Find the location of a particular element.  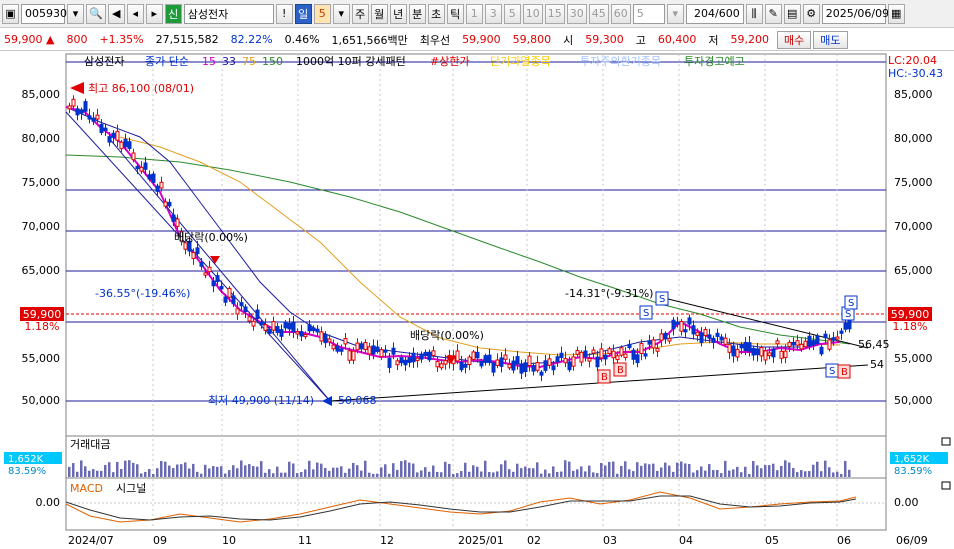

period-second-button: 초 is located at coordinates (436, 13).